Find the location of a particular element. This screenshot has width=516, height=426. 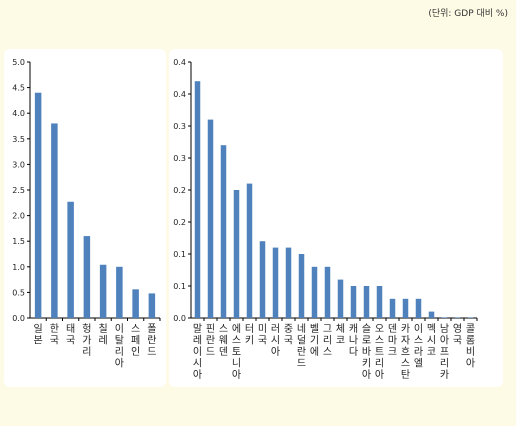

left-chart-y-tick-label: 0.5 is located at coordinates (18, 292).